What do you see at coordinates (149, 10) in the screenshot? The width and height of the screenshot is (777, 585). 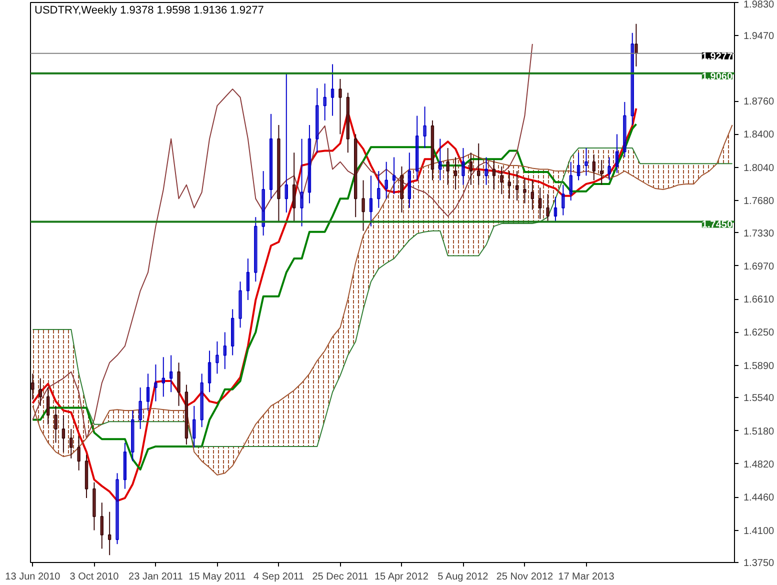 I see `chart-title: USDTRY,Weekly 1.9378 1.9598 1.9136 1.9277` at bounding box center [149, 10].